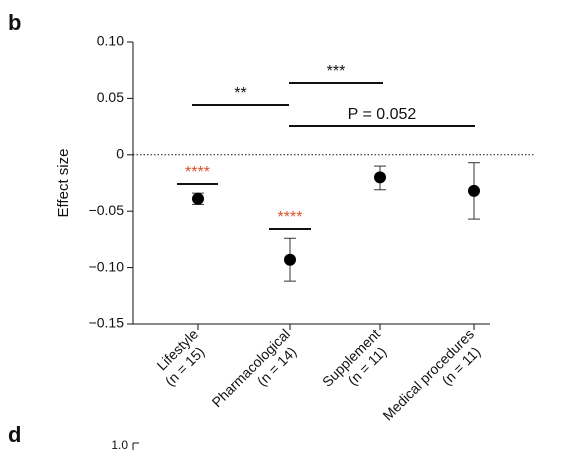 Image resolution: width=581 pixels, height=450 pixels. Describe the element at coordinates (240, 93) in the screenshot. I see `significance-label: **` at that location.